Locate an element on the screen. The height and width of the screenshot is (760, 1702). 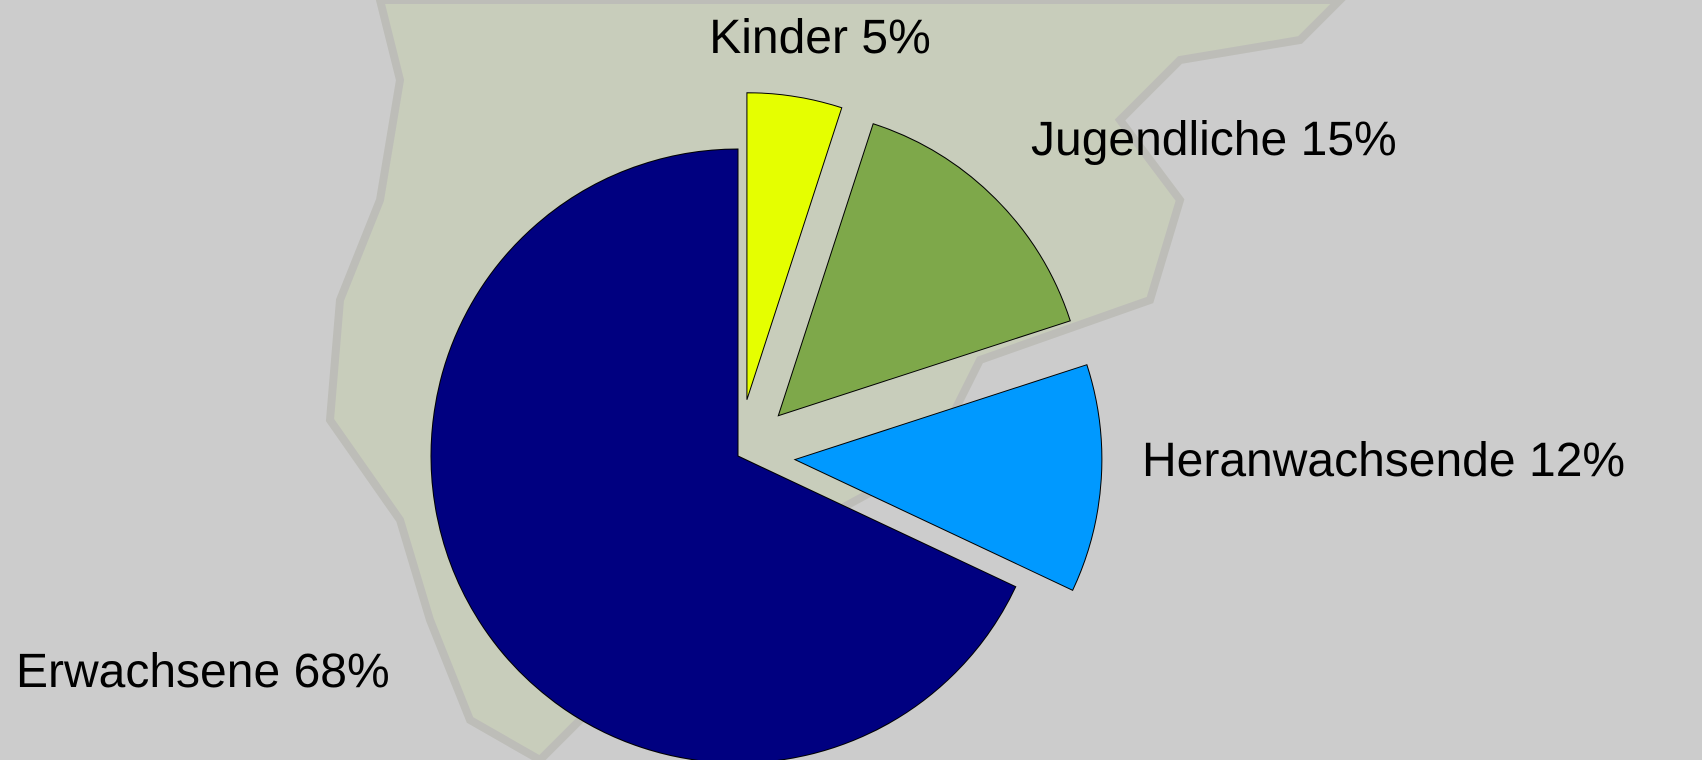
category-label: Jugendliche is located at coordinates (1159, 139).